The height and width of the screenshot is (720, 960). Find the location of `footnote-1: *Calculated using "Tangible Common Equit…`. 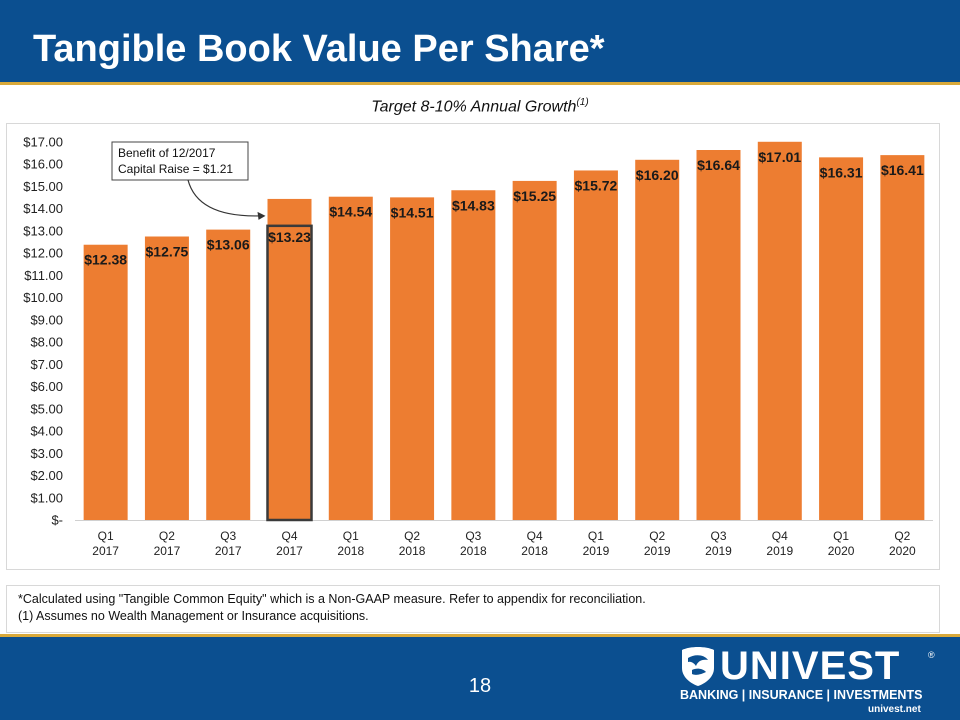

footnote-1: *Calculated using "Tangible Common Equit… is located at coordinates (332, 599).